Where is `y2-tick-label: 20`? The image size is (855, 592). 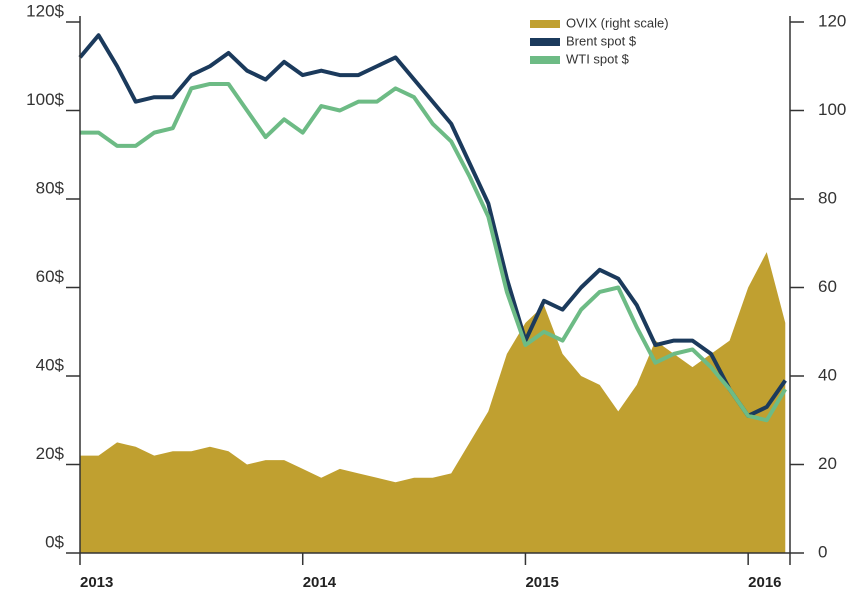 y2-tick-label: 20 is located at coordinates (827, 463).